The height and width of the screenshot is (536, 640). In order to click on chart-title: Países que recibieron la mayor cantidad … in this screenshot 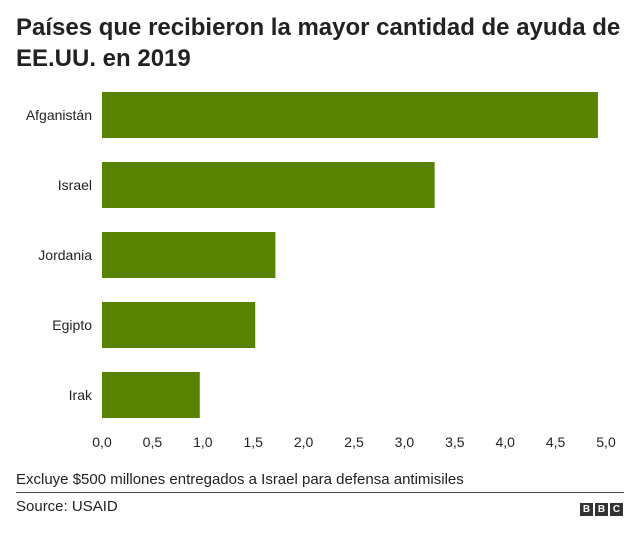, I will do `click(318, 43)`.